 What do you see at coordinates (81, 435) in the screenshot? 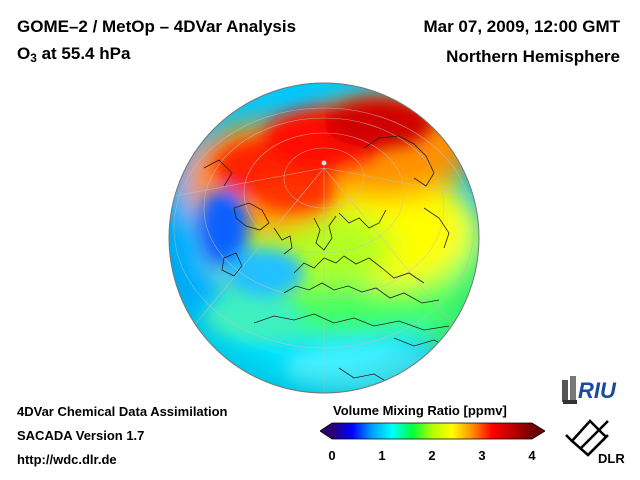
I see `footer-version: SACADA Version 1.7` at bounding box center [81, 435].